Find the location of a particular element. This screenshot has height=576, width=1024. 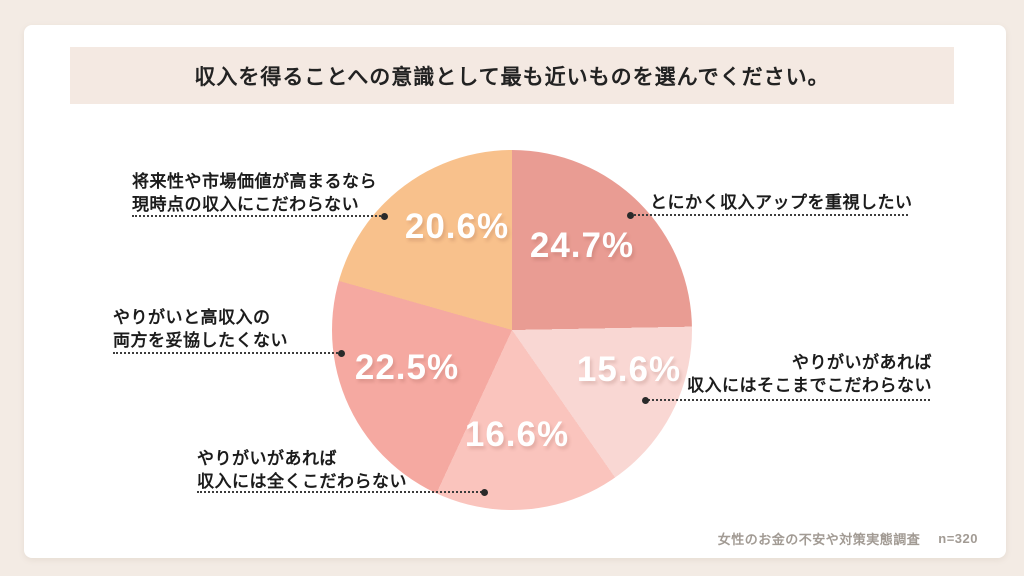

callout-both-no-compromise: やりがいと高収入の 両方を妥協したくない is located at coordinates (200, 329).